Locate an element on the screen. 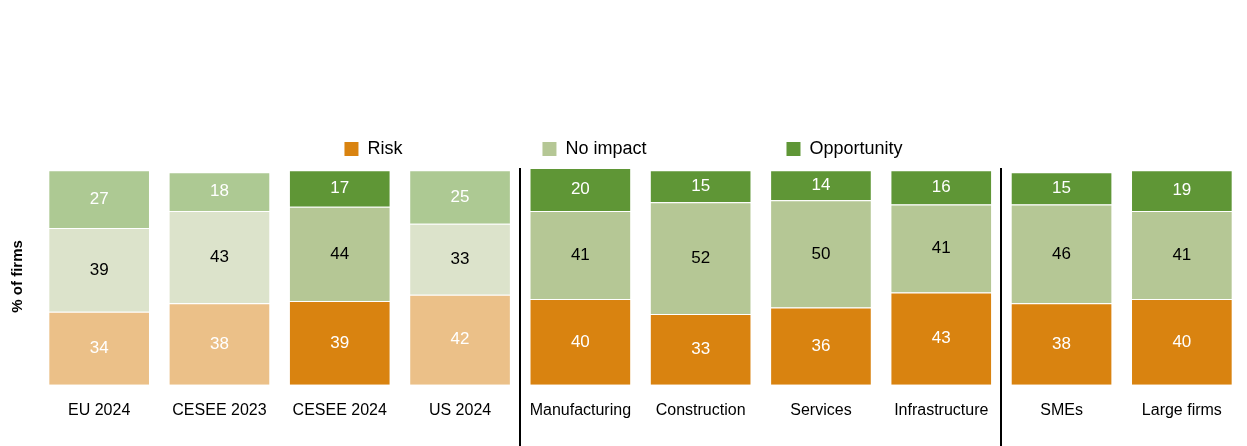  x-tick-label: US 2024 is located at coordinates (460, 409).